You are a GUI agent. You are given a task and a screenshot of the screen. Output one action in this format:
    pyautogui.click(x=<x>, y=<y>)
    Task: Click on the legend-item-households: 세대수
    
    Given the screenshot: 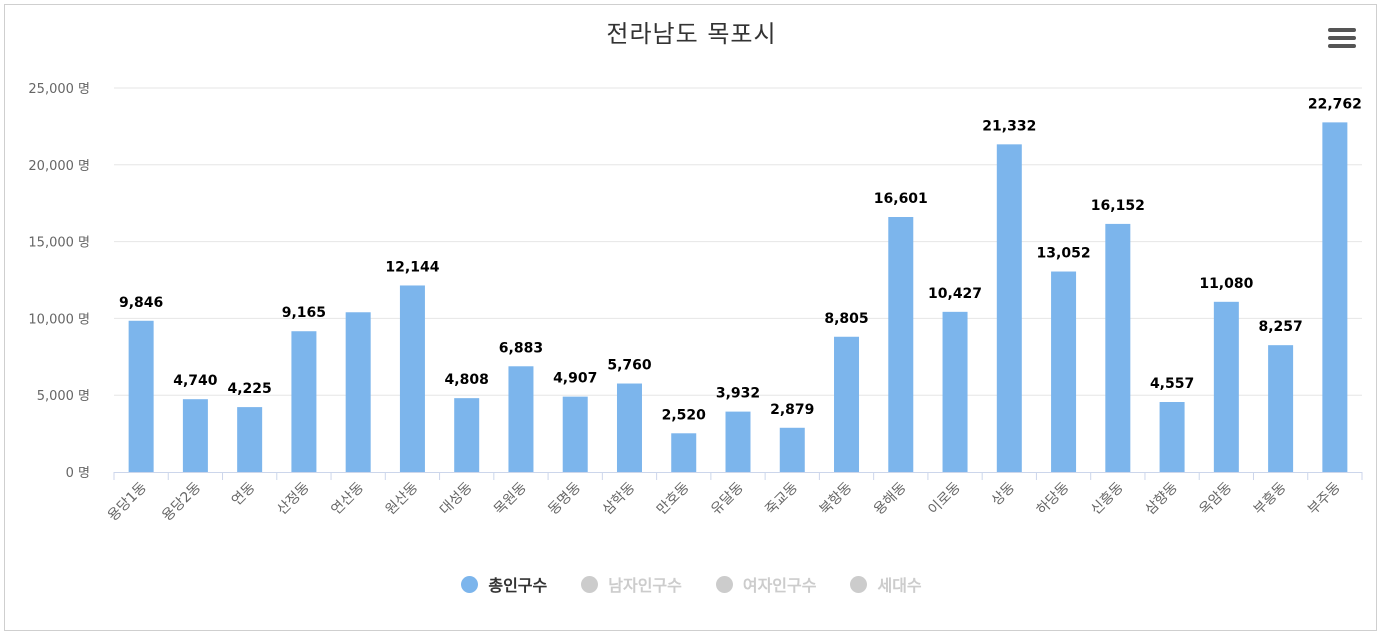 What is the action you would take?
    pyautogui.click(x=886, y=584)
    